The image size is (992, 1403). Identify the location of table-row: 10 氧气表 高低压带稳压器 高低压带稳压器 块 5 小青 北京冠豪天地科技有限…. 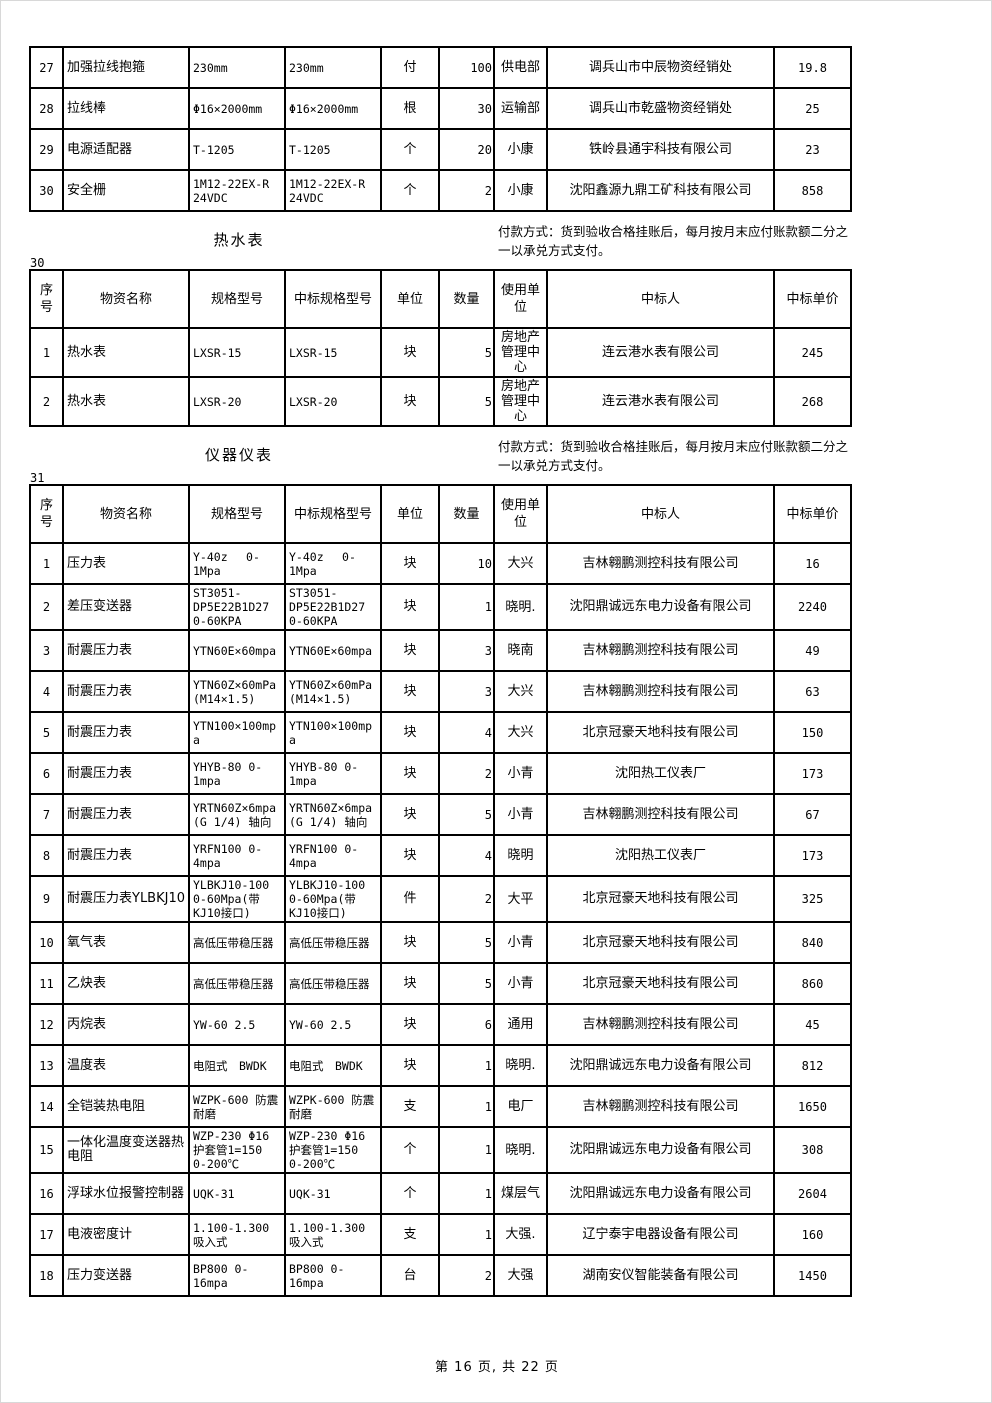
(440, 942).